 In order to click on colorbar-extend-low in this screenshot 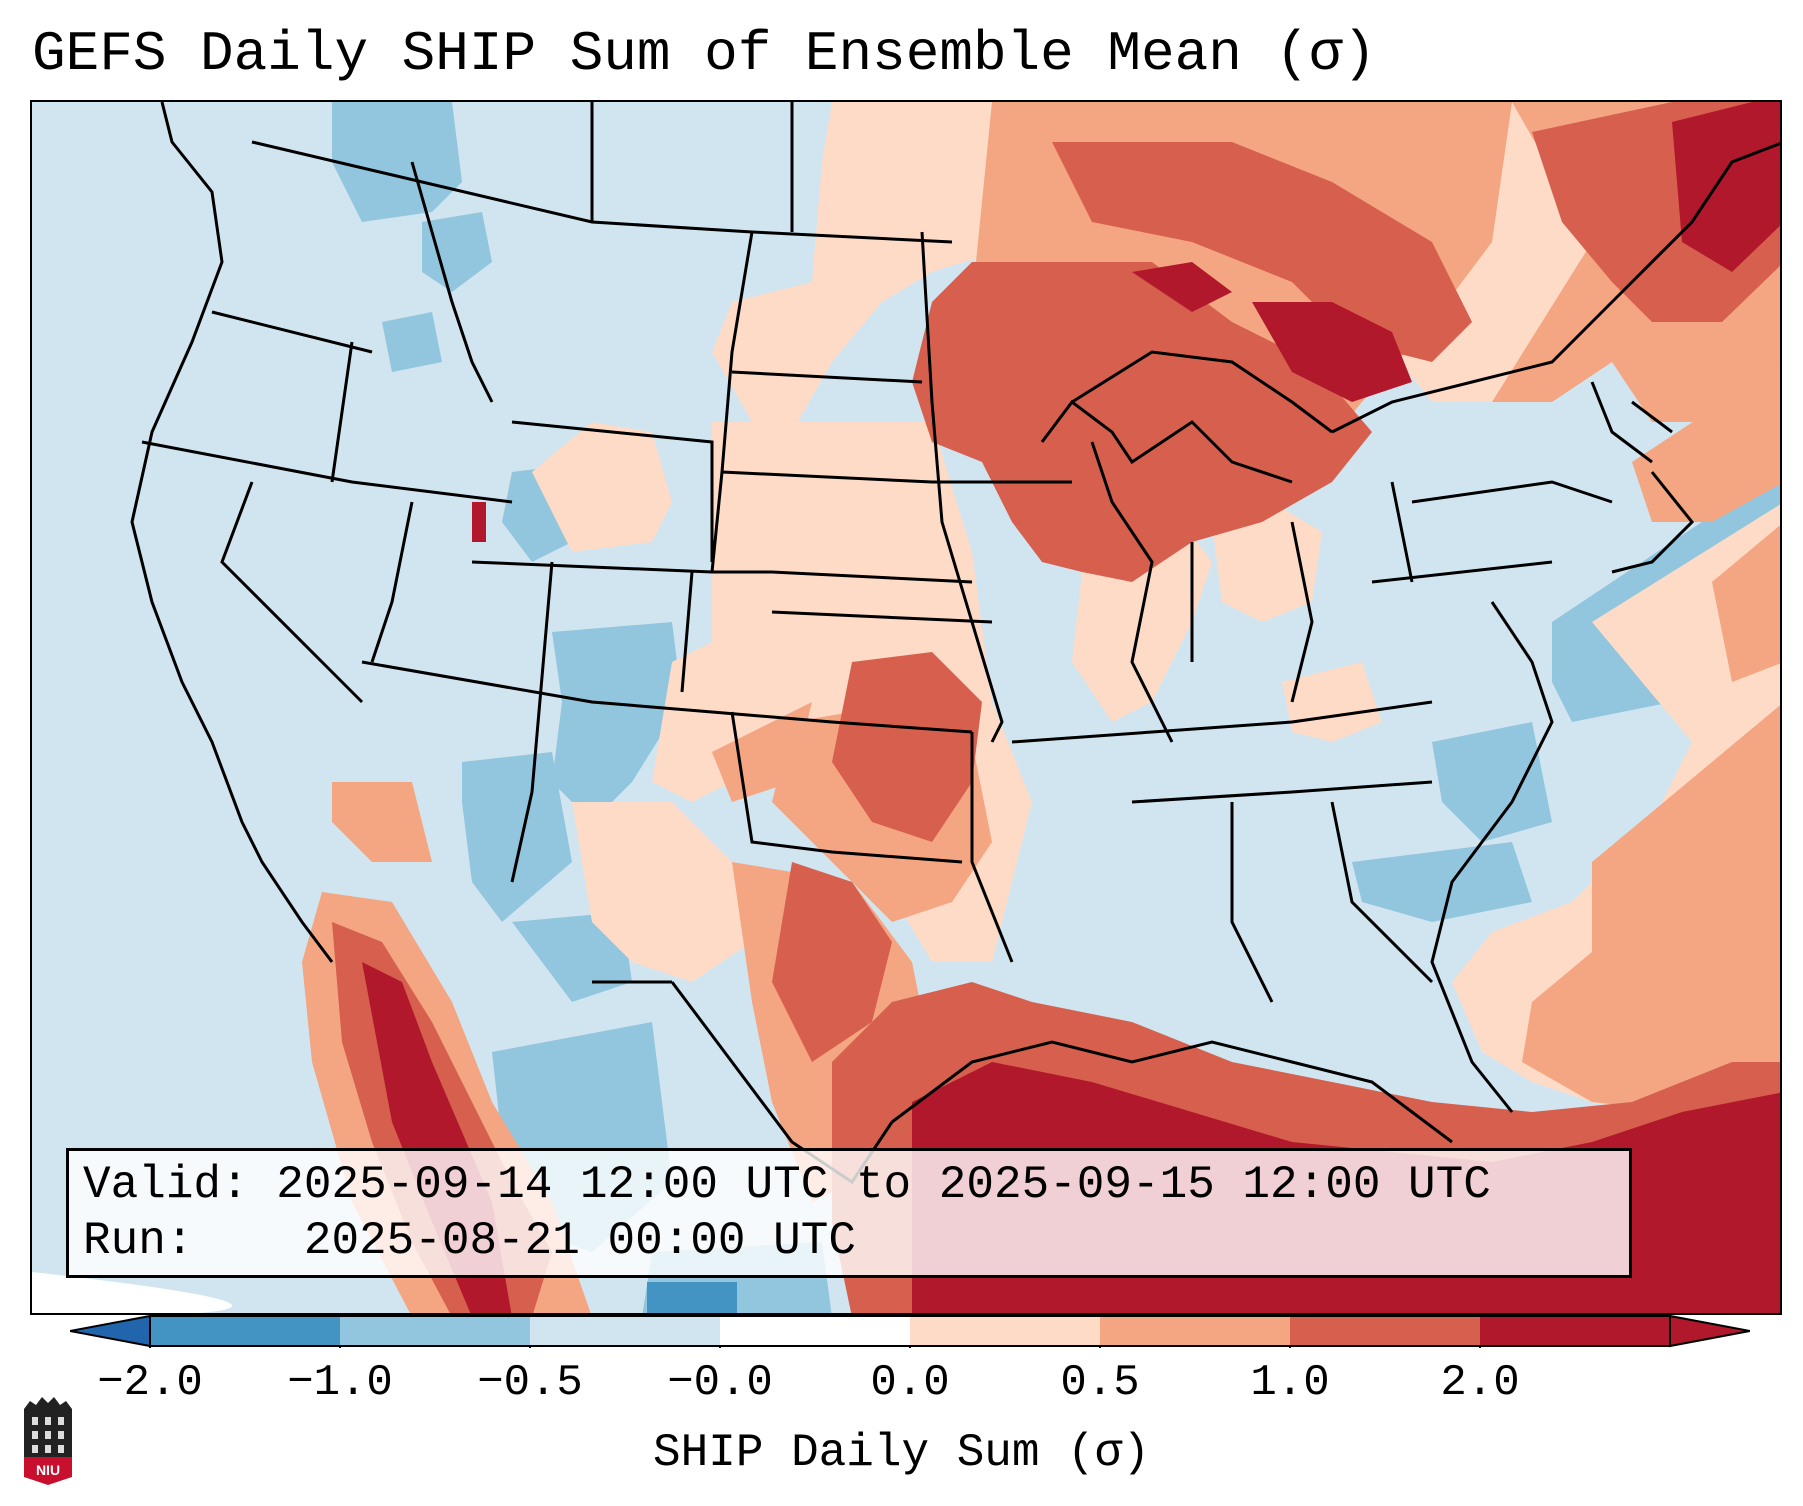, I will do `click(110, 1331)`.